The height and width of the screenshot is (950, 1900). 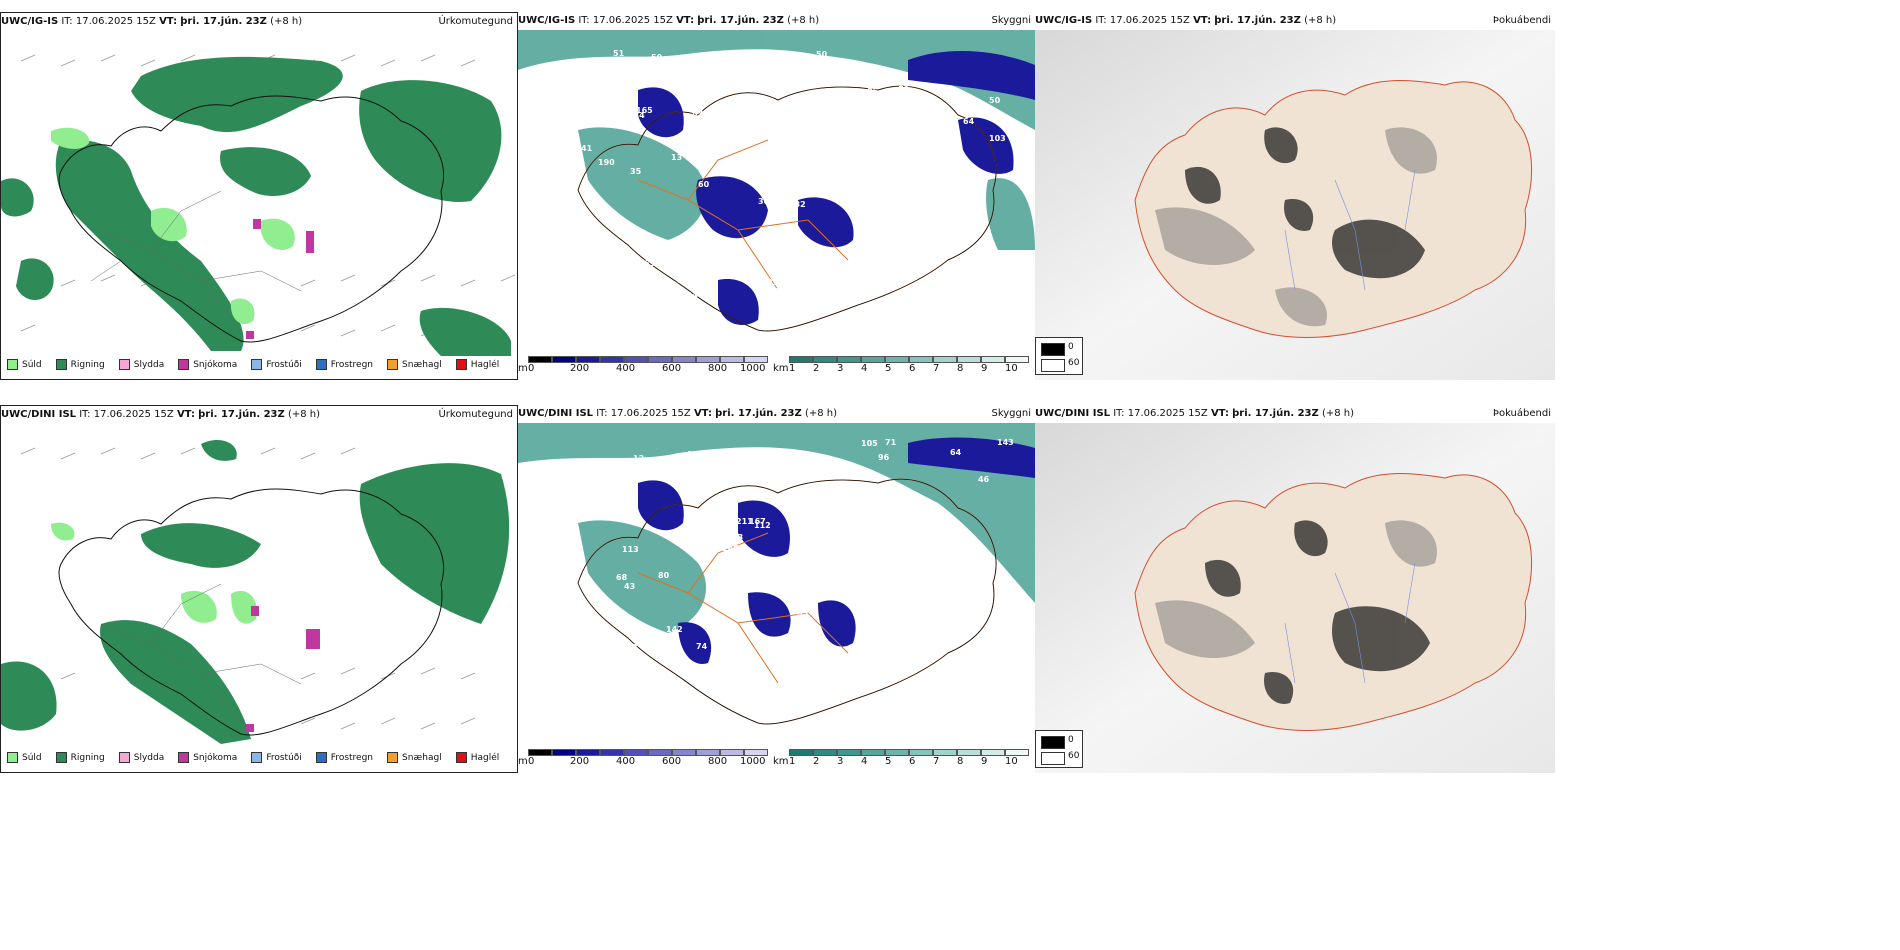 I want to click on visibility-fields, so click(x=776, y=528).